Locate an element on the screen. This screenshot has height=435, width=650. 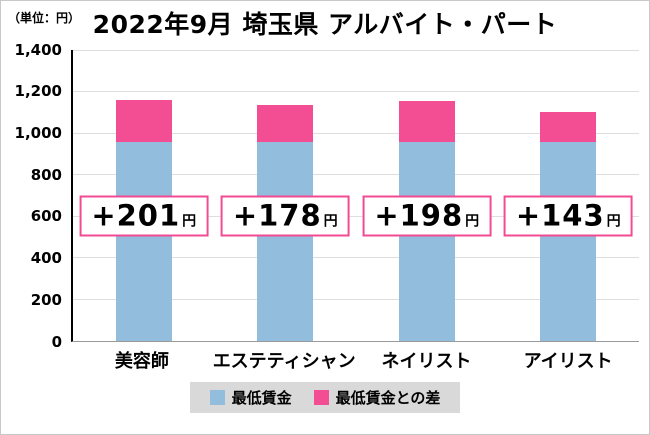
bar-column: +198 円 is located at coordinates (427, 195).